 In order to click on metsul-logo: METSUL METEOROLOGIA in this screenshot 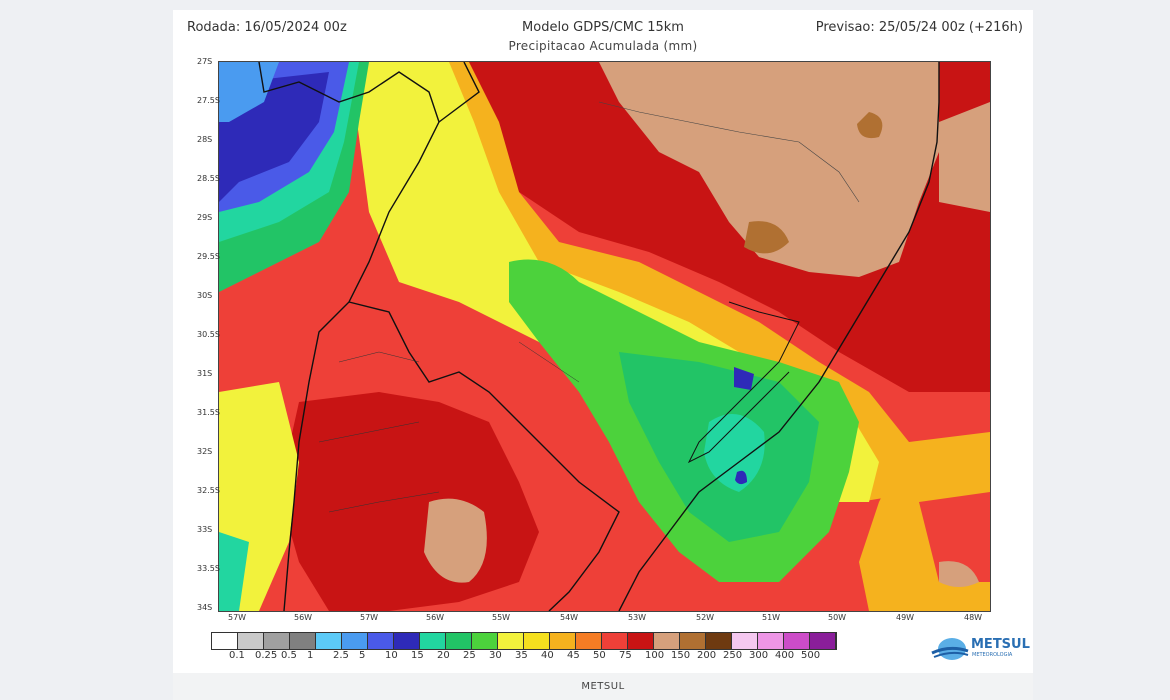, I will do `click(980, 649)`.